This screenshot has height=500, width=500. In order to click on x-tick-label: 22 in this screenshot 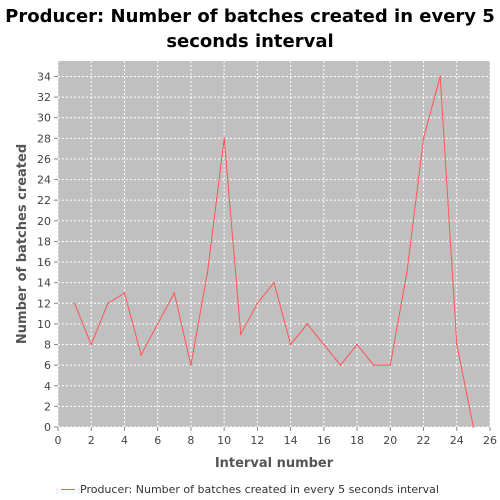, I will do `click(424, 440)`.